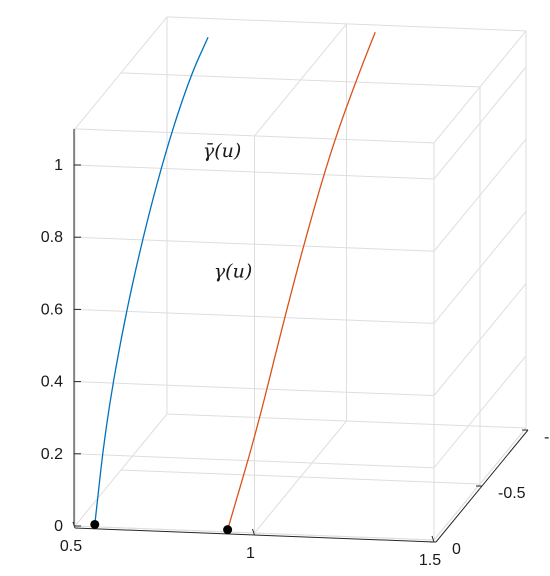 This screenshot has width=550, height=576. Describe the element at coordinates (58, 165) in the screenshot. I see `z-tick-label-5: 1` at that location.